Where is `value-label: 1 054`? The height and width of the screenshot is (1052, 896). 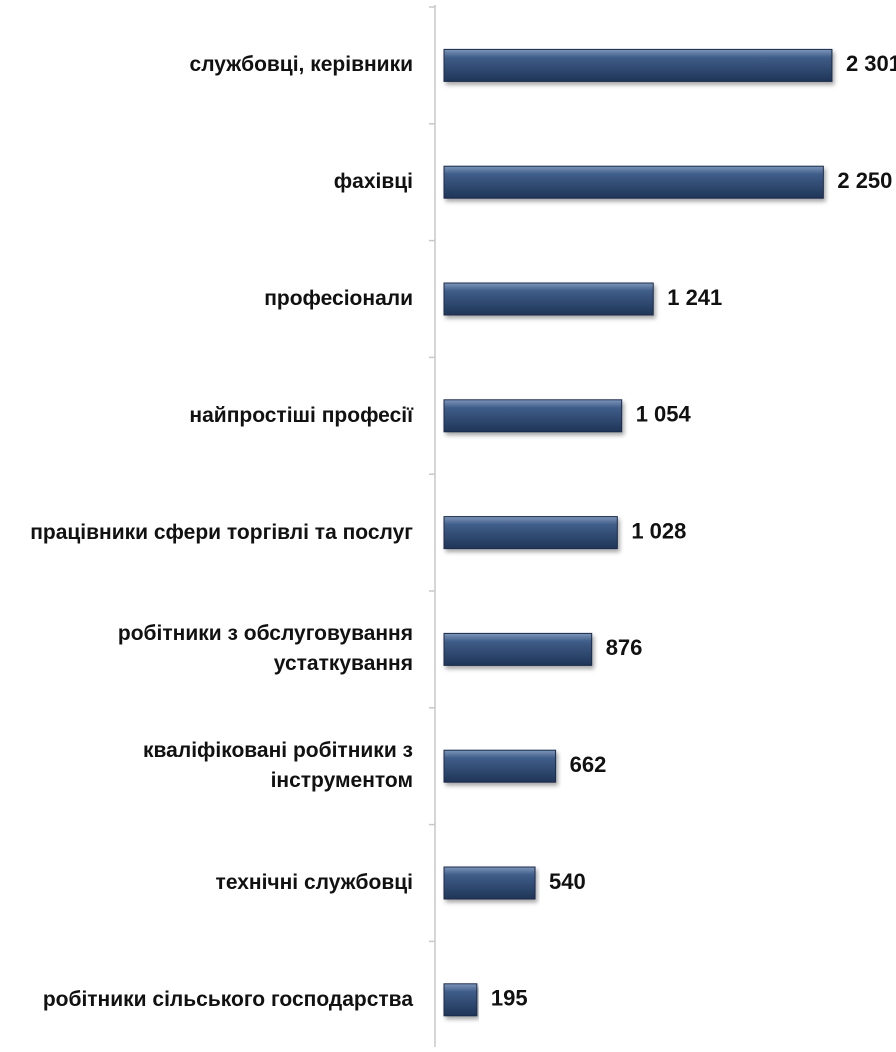
value-label: 1 054 is located at coordinates (664, 414).